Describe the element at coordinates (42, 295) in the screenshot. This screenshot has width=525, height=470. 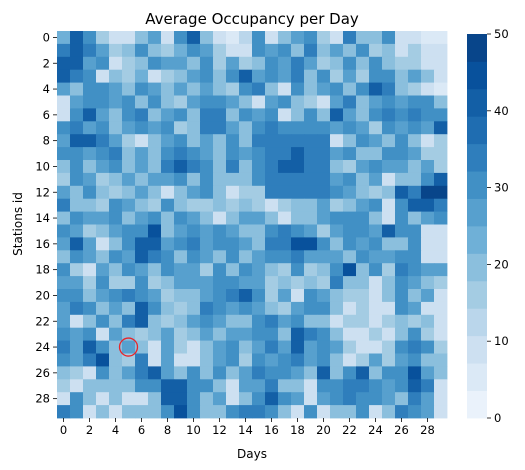
I see `y-tick-label: 20` at that location.